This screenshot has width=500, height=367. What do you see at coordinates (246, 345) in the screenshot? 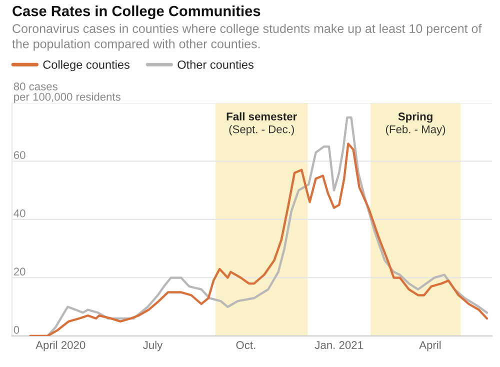
I see `x-tick-label: Oct.` at bounding box center [246, 345].